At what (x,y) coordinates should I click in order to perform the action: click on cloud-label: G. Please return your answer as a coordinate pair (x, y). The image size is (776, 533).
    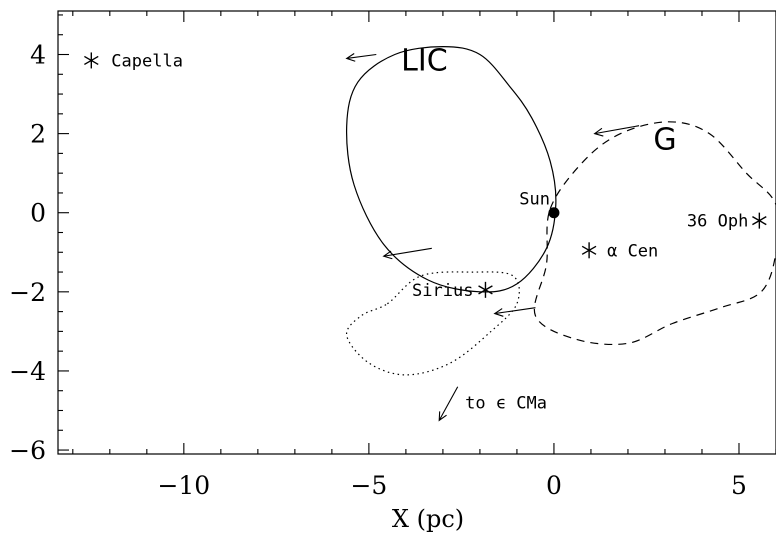
    Looking at the image, I should click on (664, 139).